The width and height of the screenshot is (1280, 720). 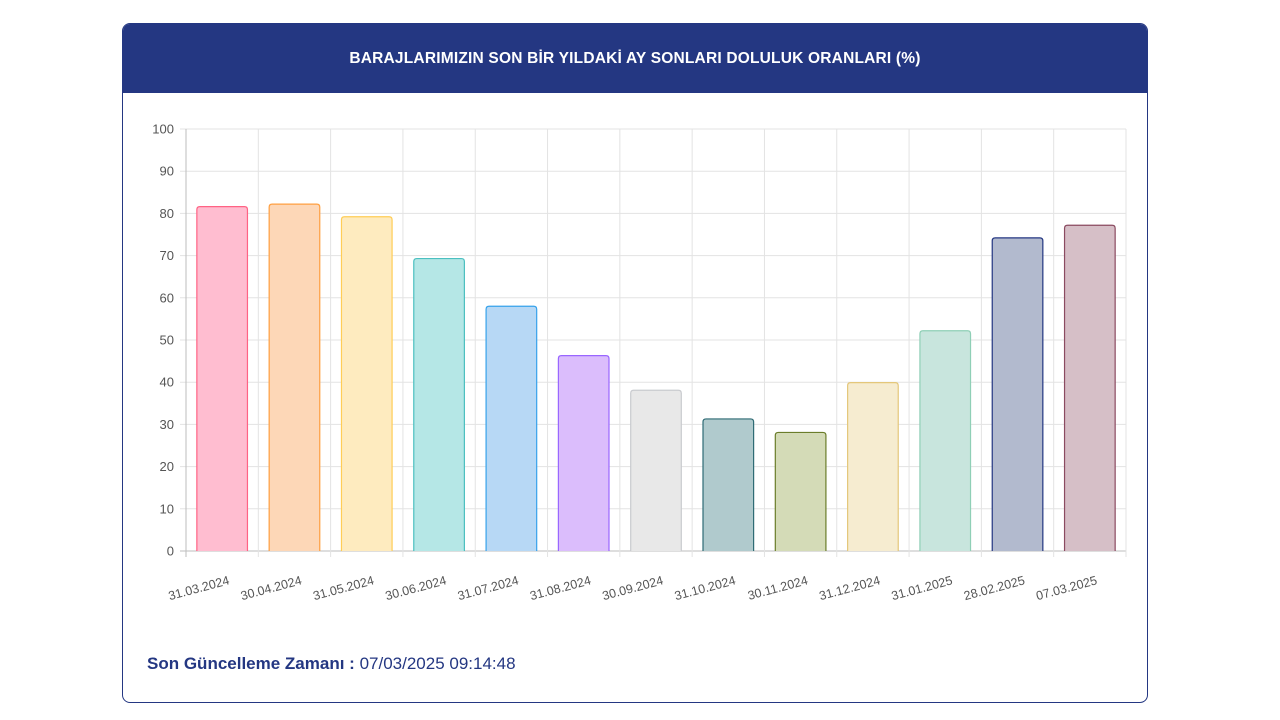 What do you see at coordinates (163, 129) in the screenshot?
I see `y-tick-label: 100` at bounding box center [163, 129].